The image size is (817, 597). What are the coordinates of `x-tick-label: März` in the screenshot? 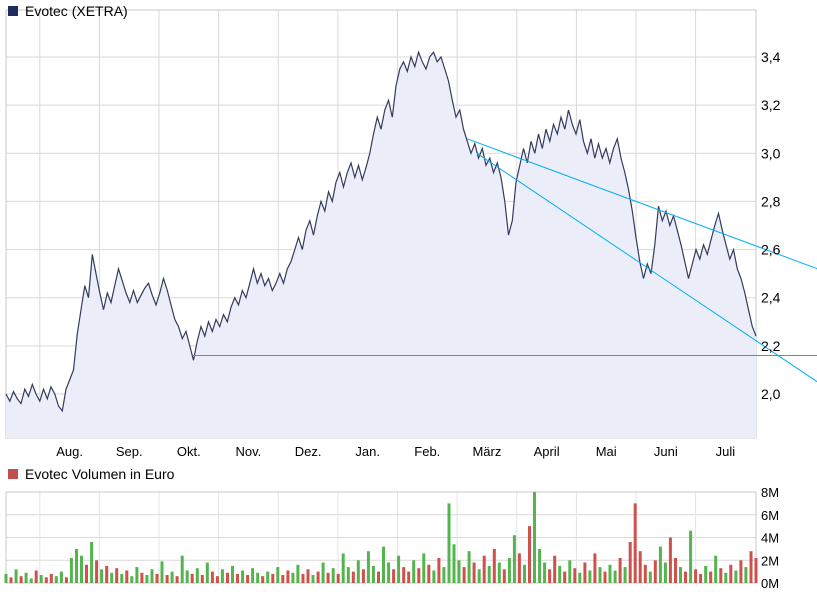 It's located at (486, 451).